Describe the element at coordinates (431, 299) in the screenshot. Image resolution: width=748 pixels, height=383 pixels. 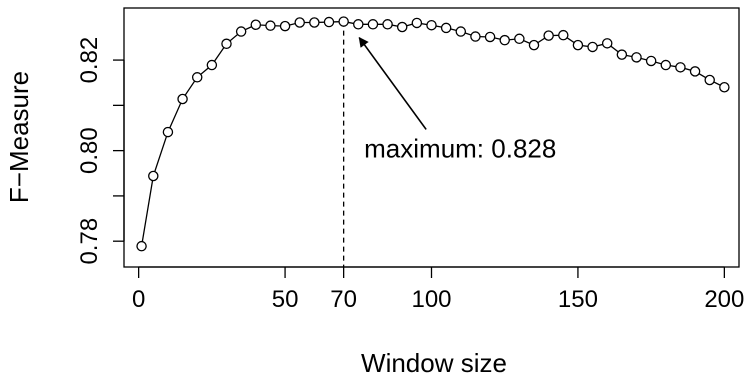
I see `x-tick-label: 100` at that location.